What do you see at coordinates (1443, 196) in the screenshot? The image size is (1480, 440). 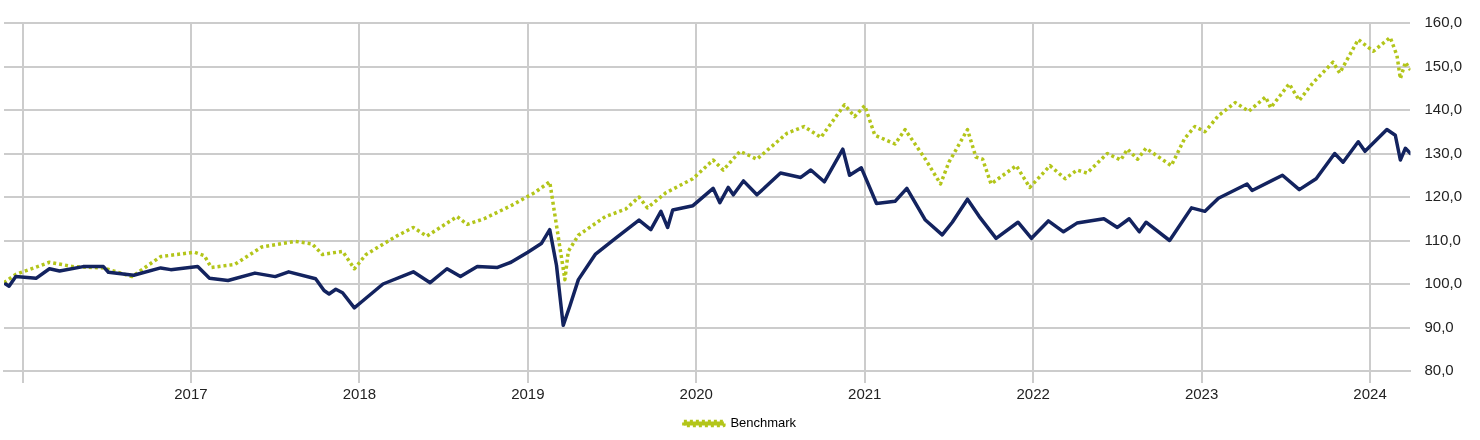 I see `y-tick-label: 120,0` at bounding box center [1443, 196].